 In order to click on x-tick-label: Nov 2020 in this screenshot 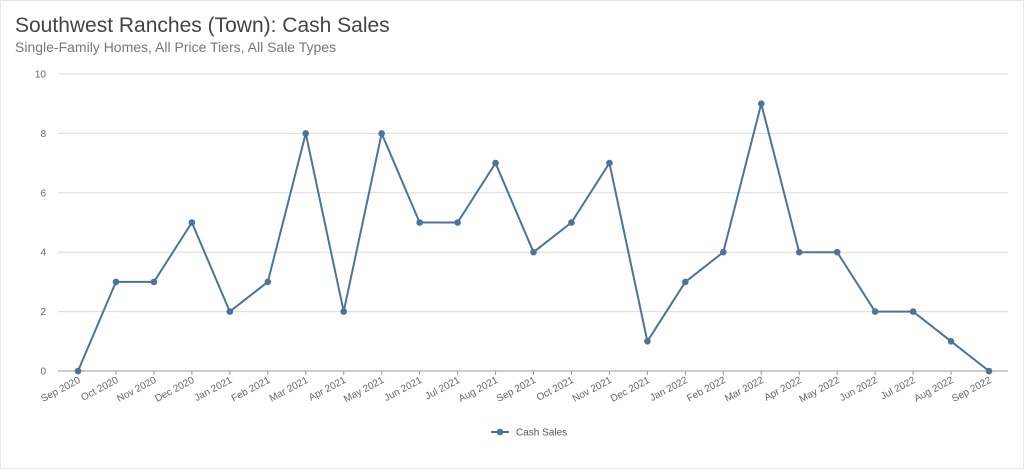, I will do `click(136, 390)`.